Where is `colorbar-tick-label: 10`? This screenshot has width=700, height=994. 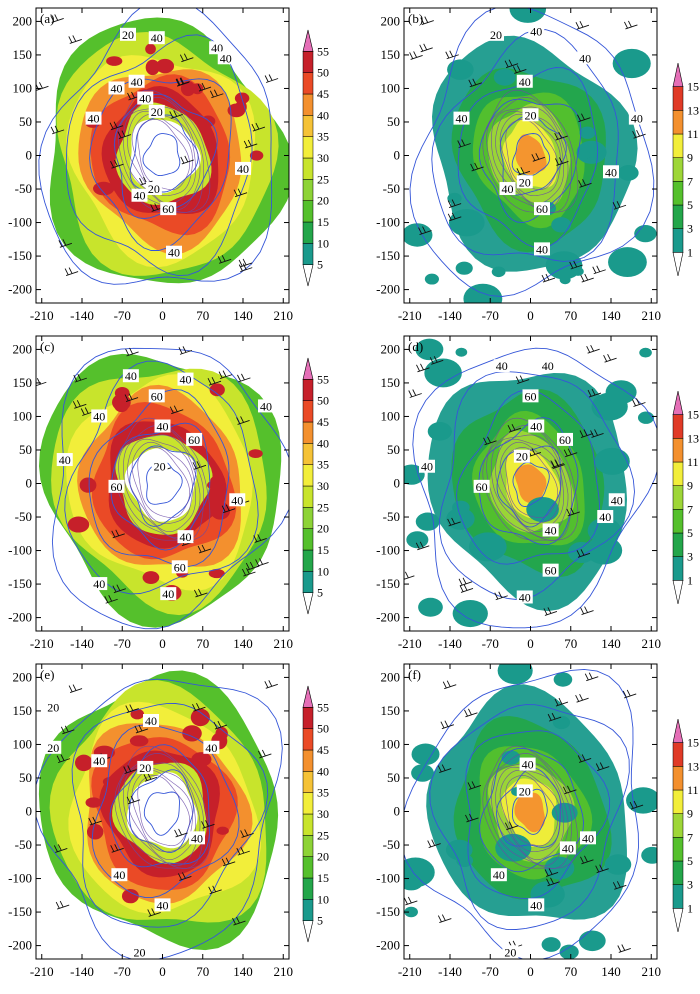
colorbar-tick-label: 10 is located at coordinates (323, 571).